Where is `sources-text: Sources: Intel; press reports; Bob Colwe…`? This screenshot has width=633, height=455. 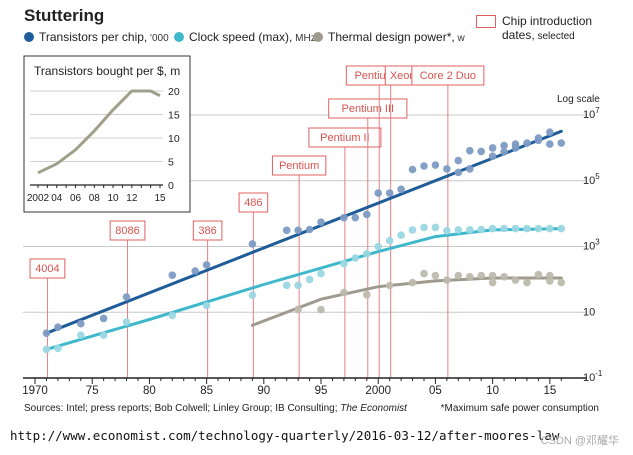
sources-text: Sources: Intel; press reports; Bob Colwe… is located at coordinates (182, 408).